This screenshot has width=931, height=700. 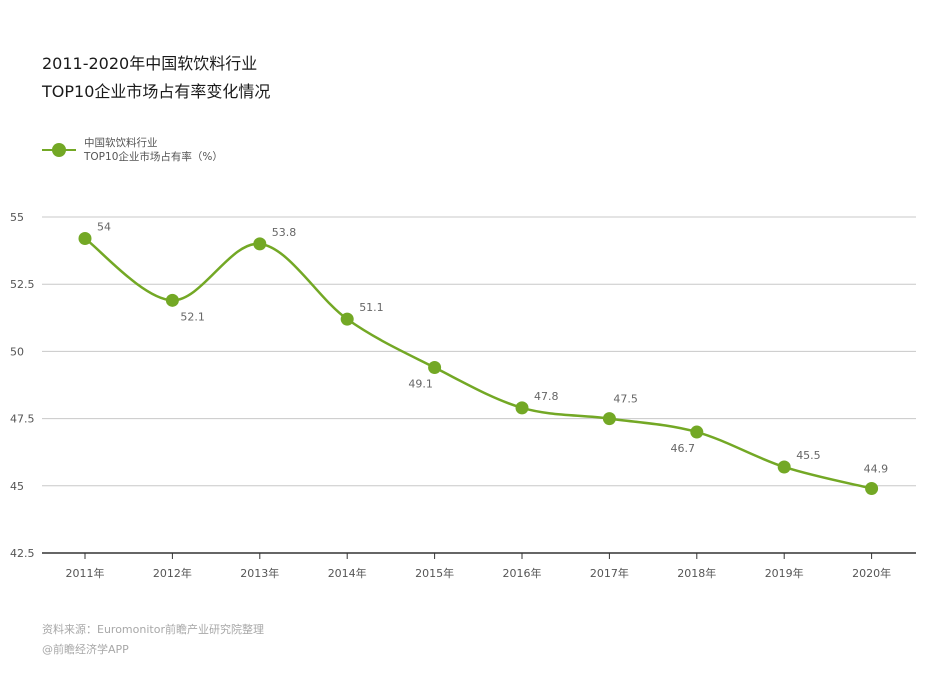 I want to click on legend-swatch, so click(x=59, y=149).